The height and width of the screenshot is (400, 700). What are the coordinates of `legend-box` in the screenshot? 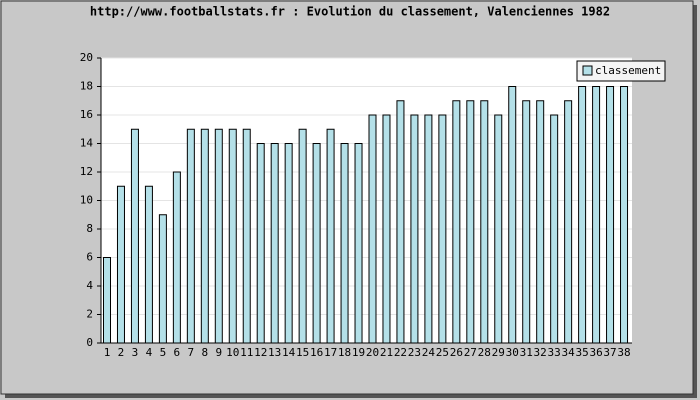 It's located at (621, 71).